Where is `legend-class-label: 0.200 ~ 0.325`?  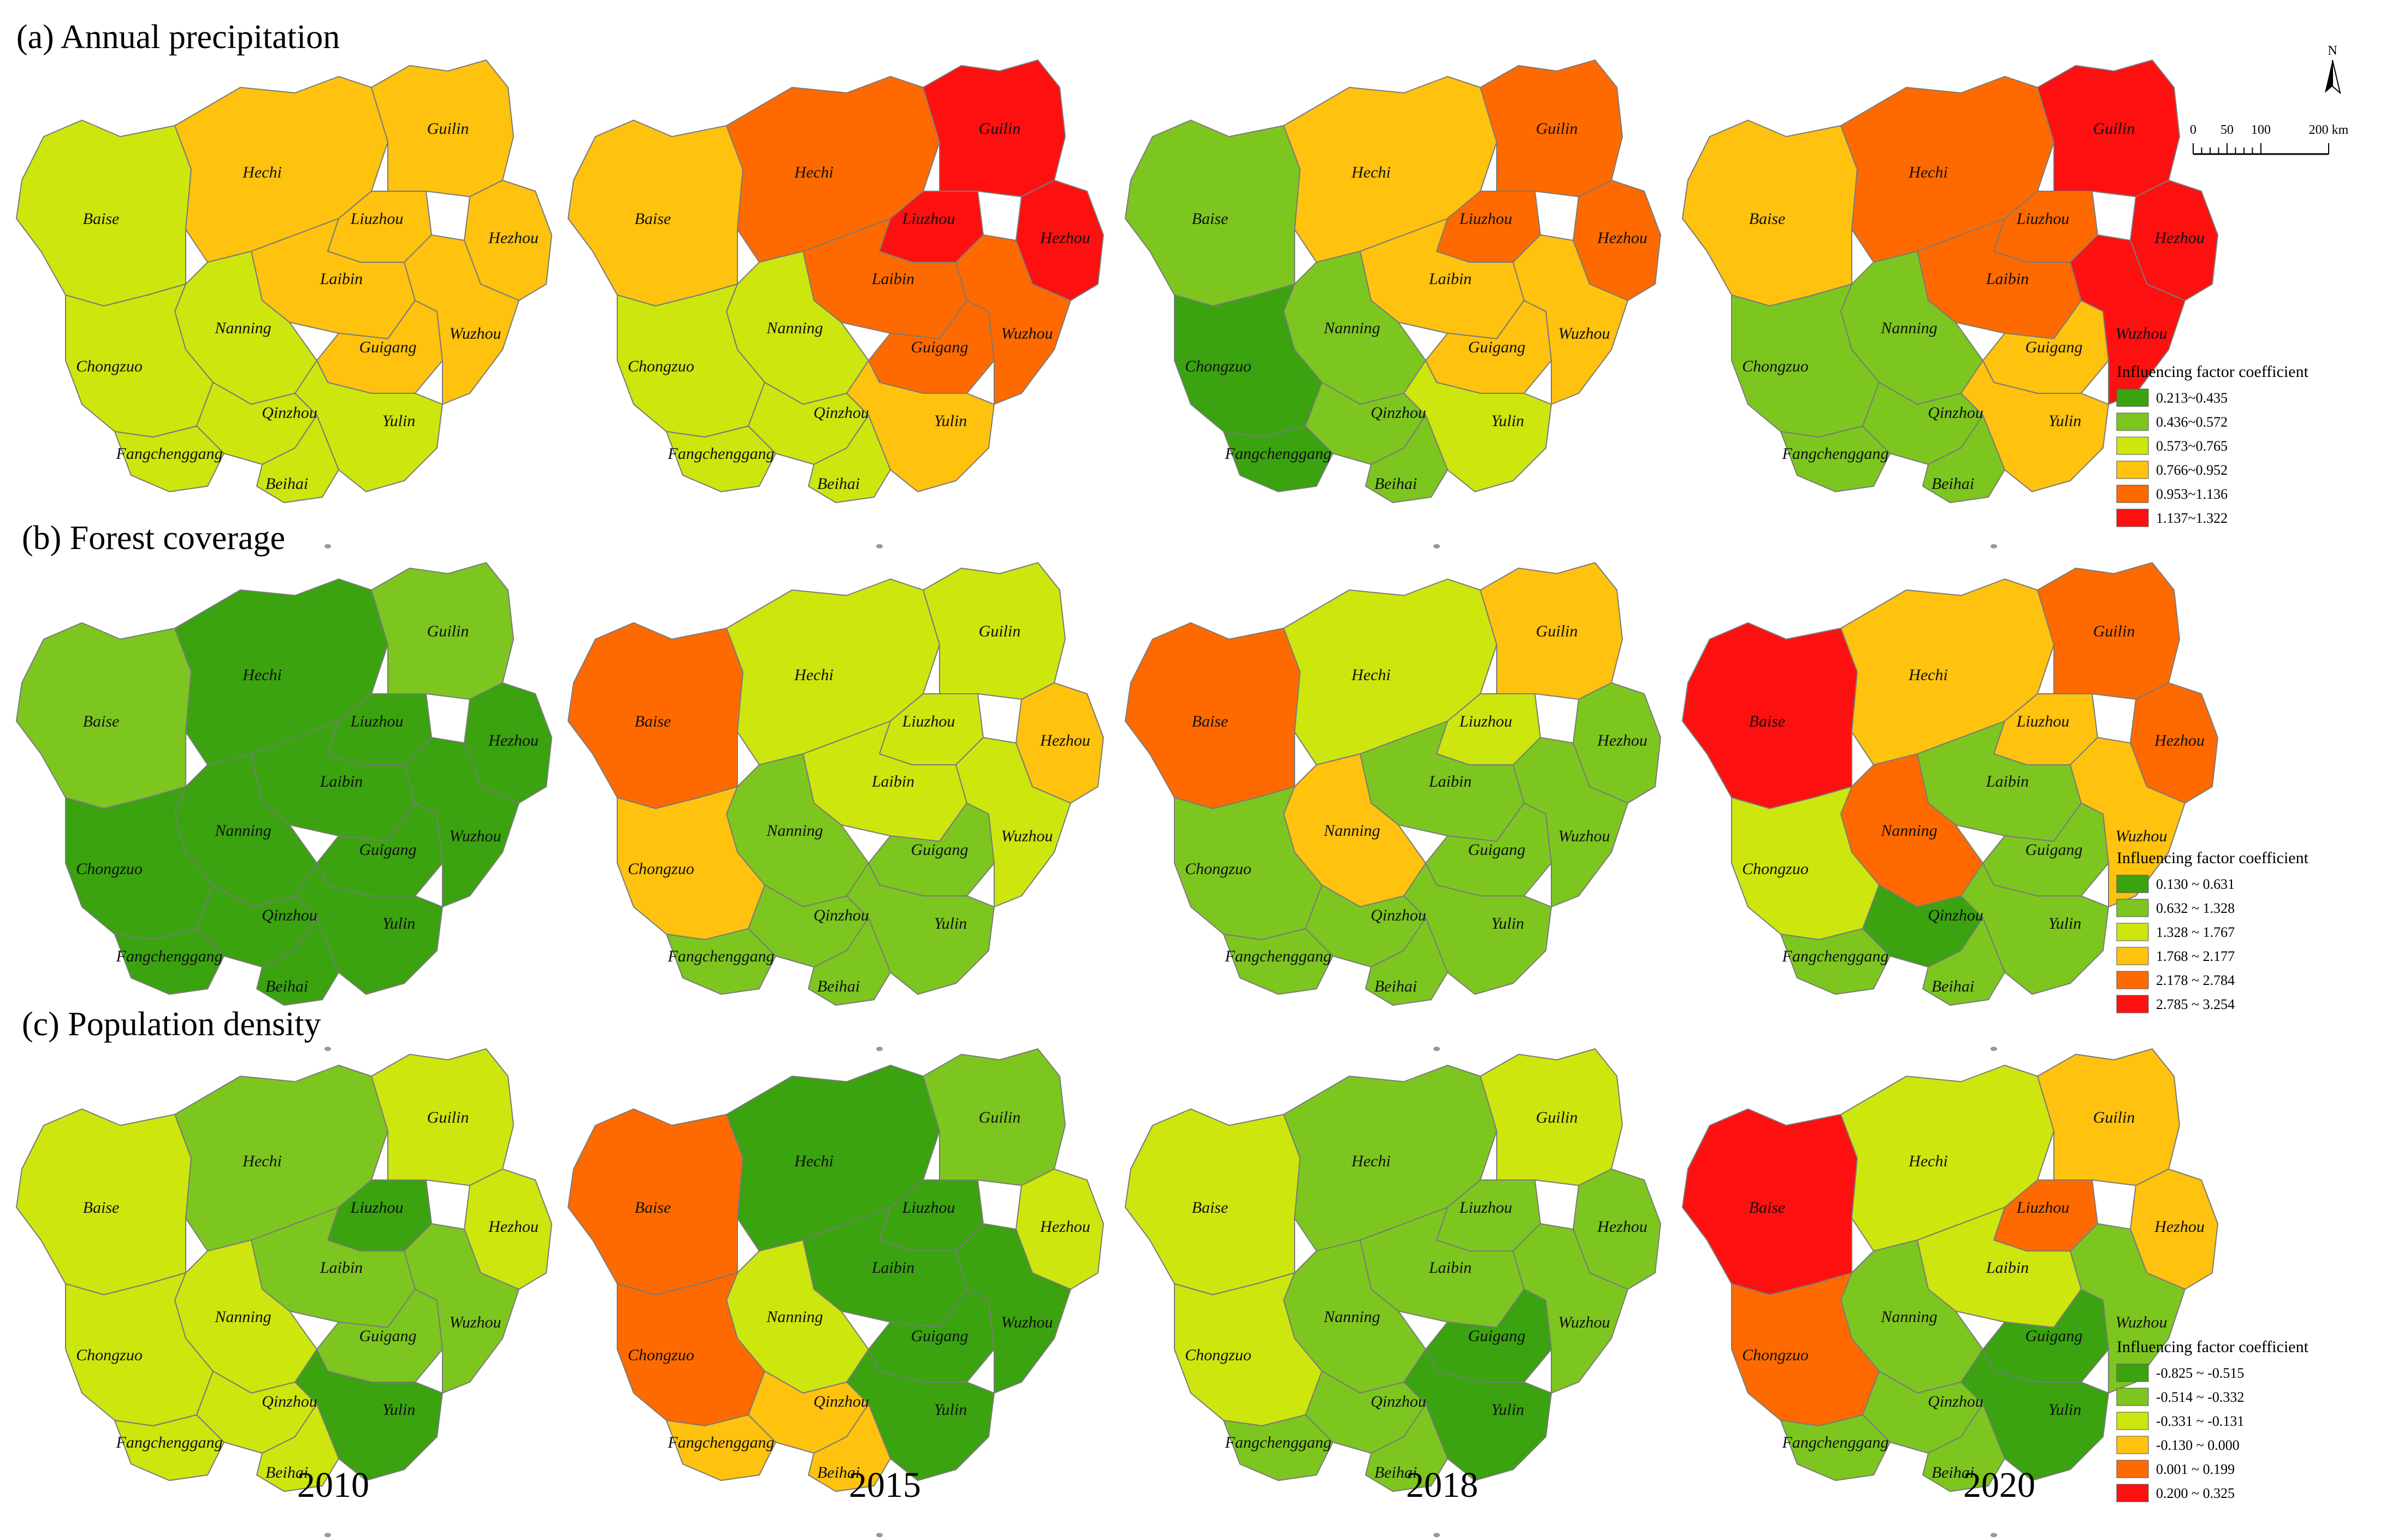
legend-class-label: 0.200 ~ 0.325 is located at coordinates (2195, 1493).